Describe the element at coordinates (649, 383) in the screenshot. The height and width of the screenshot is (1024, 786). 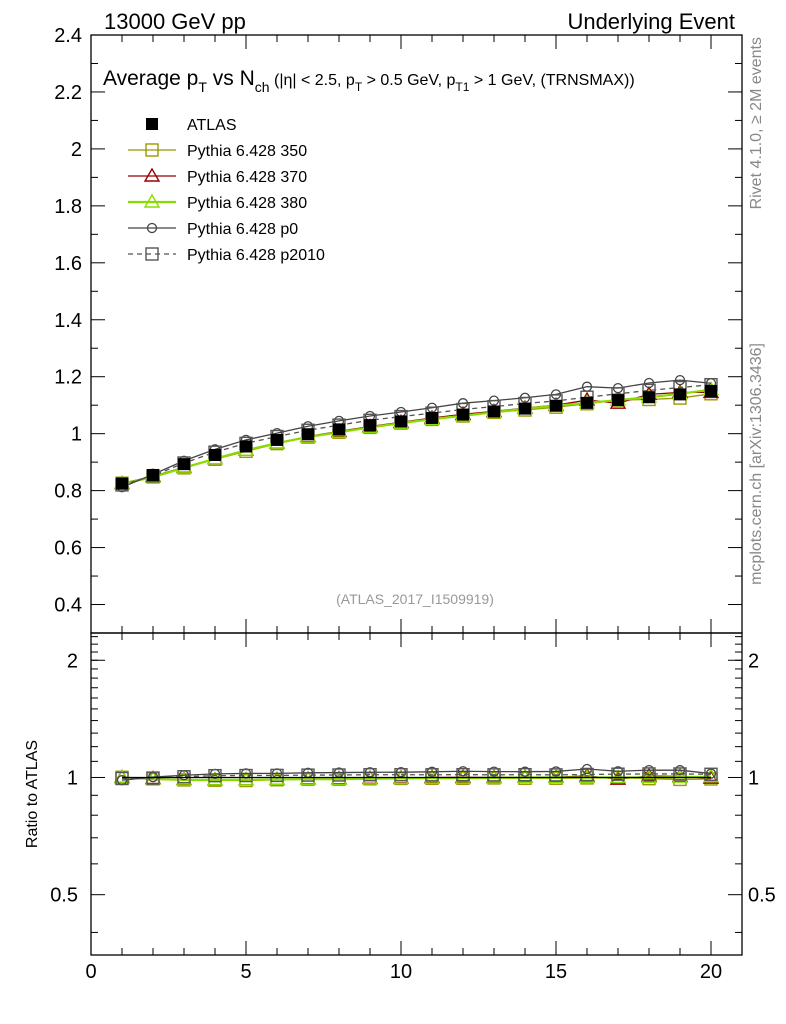
I see `point-pythia-6-428-p0` at that location.